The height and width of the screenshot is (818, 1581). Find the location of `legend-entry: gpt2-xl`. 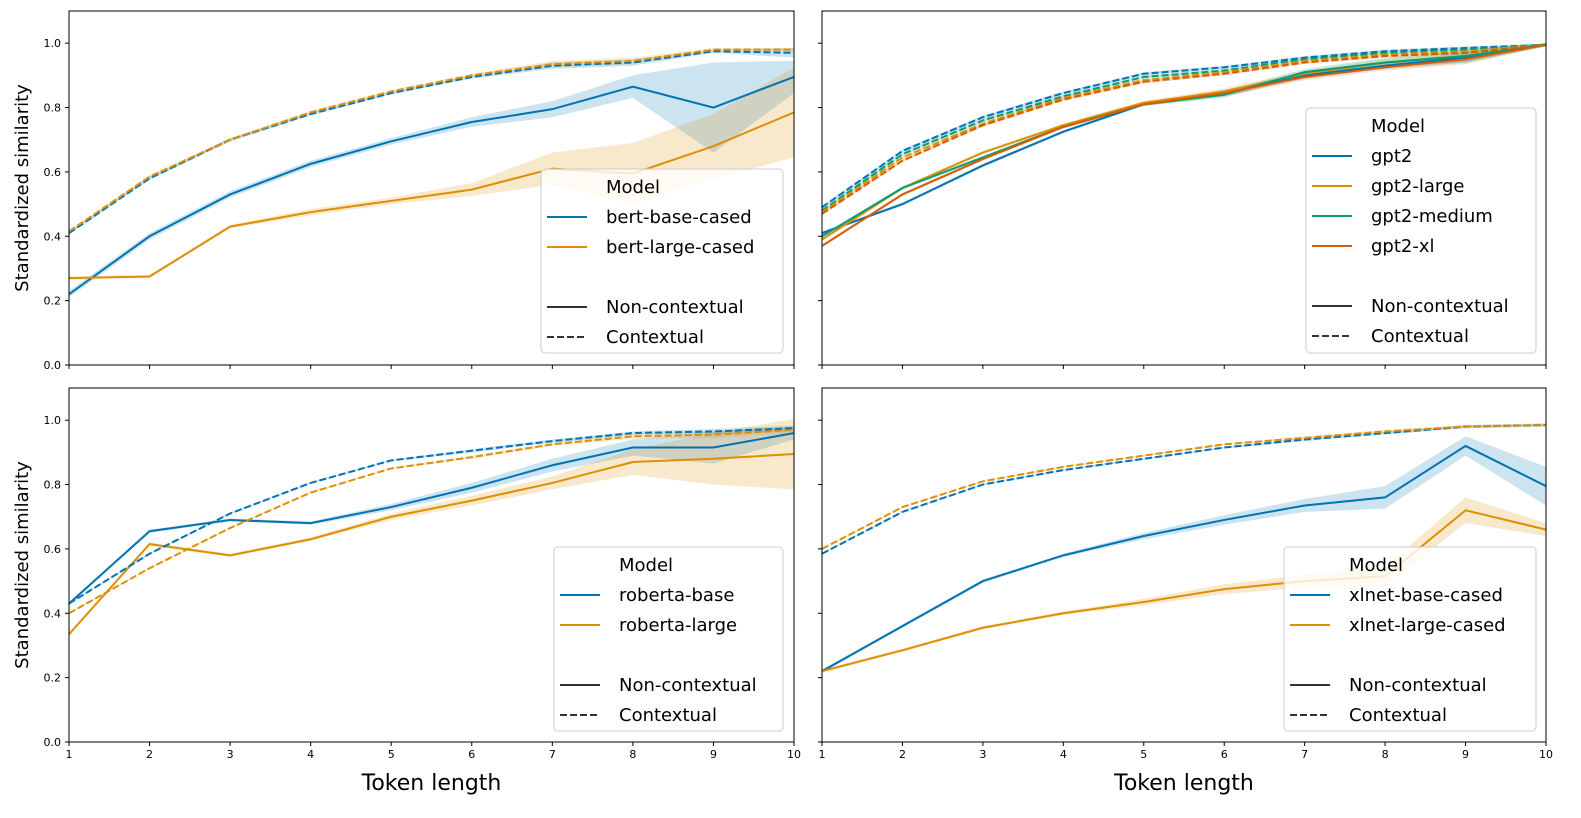

legend-entry: gpt2-xl is located at coordinates (1403, 246).